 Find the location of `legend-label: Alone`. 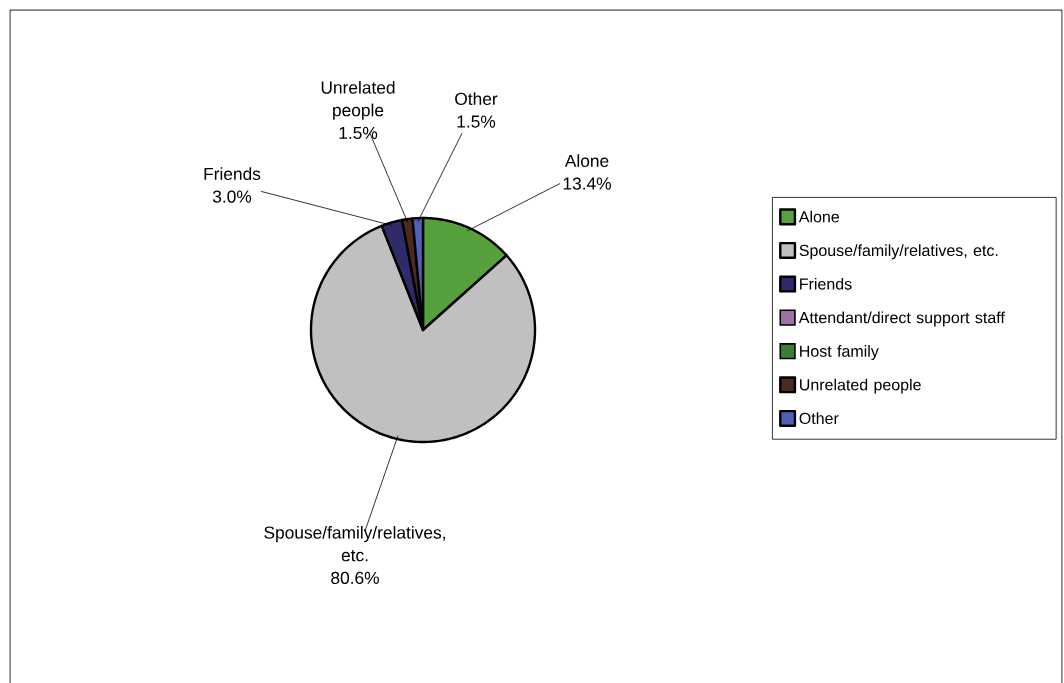

legend-label: Alone is located at coordinates (818, 216).